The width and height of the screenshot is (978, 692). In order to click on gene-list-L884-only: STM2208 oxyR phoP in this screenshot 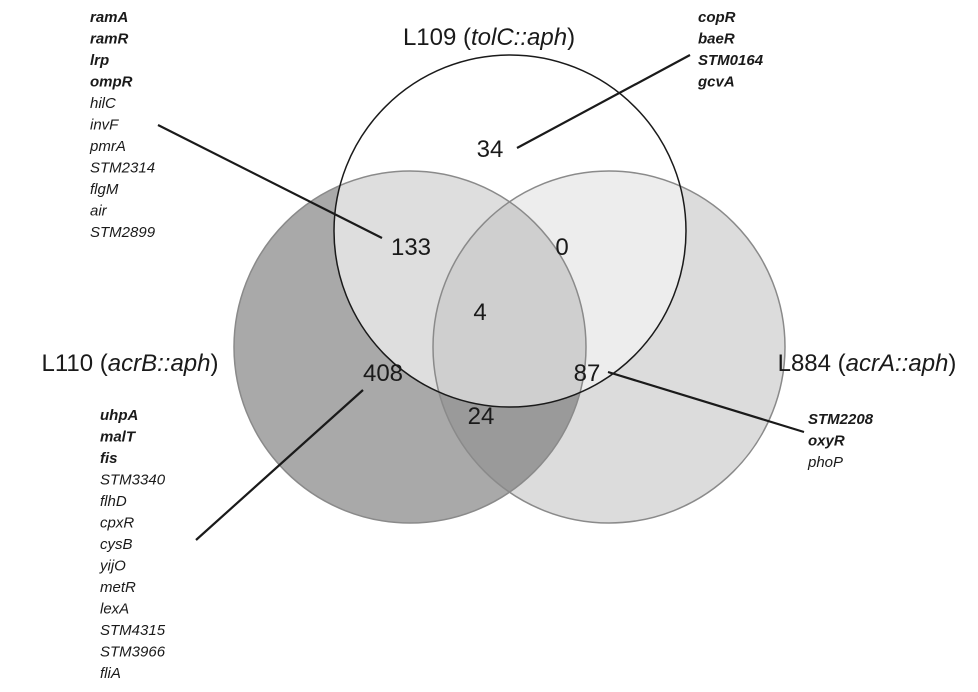, I will do `click(840, 441)`.